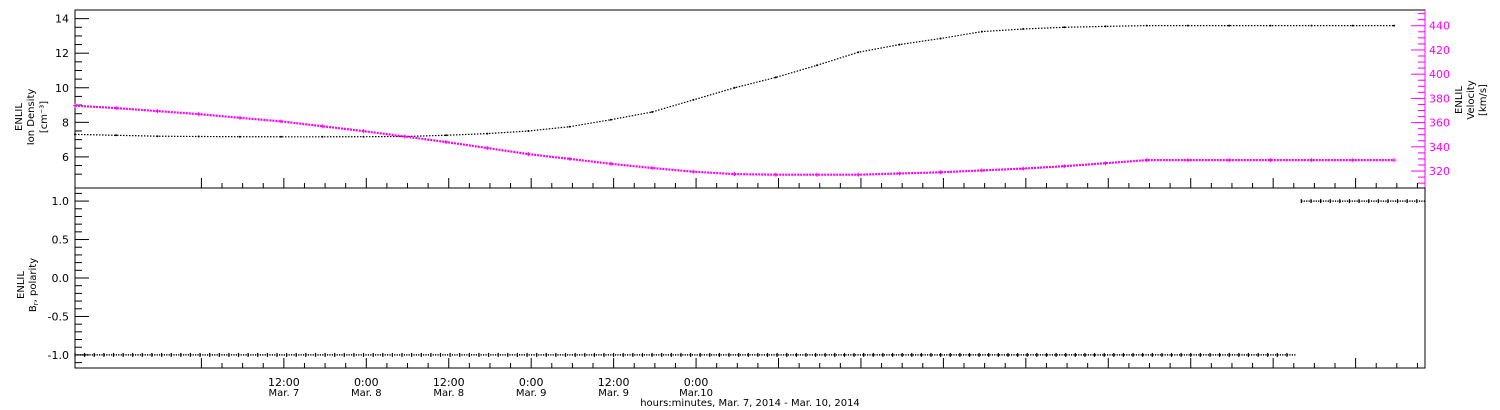 The height and width of the screenshot is (410, 1500). Describe the element at coordinates (19, 117) in the screenshot. I see `density-axis-title-line1: ENLIL` at that location.